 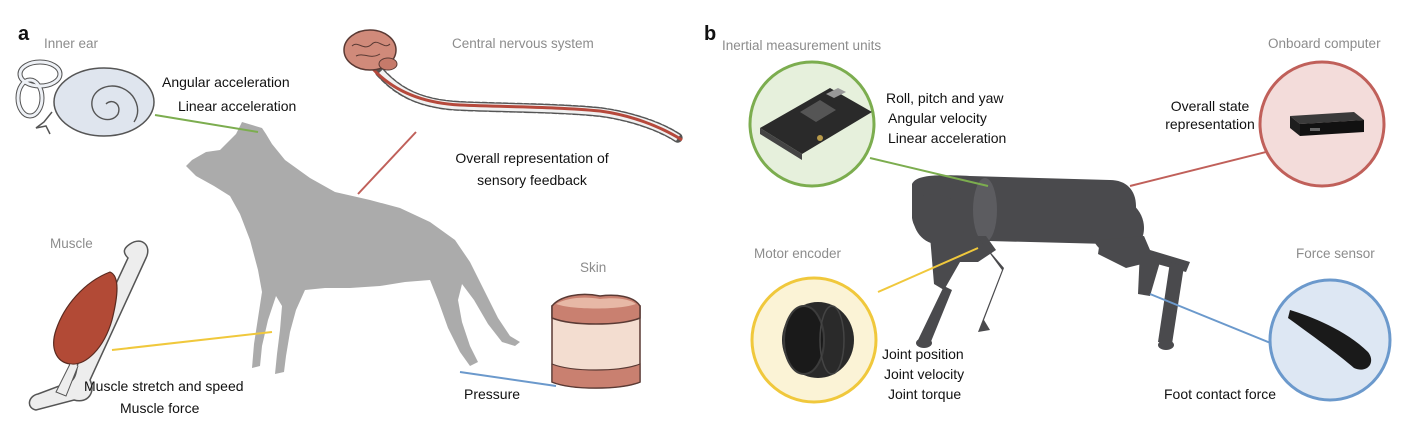 What do you see at coordinates (1220, 394) in the screenshot?
I see `force-line1: Foot contact force` at bounding box center [1220, 394].